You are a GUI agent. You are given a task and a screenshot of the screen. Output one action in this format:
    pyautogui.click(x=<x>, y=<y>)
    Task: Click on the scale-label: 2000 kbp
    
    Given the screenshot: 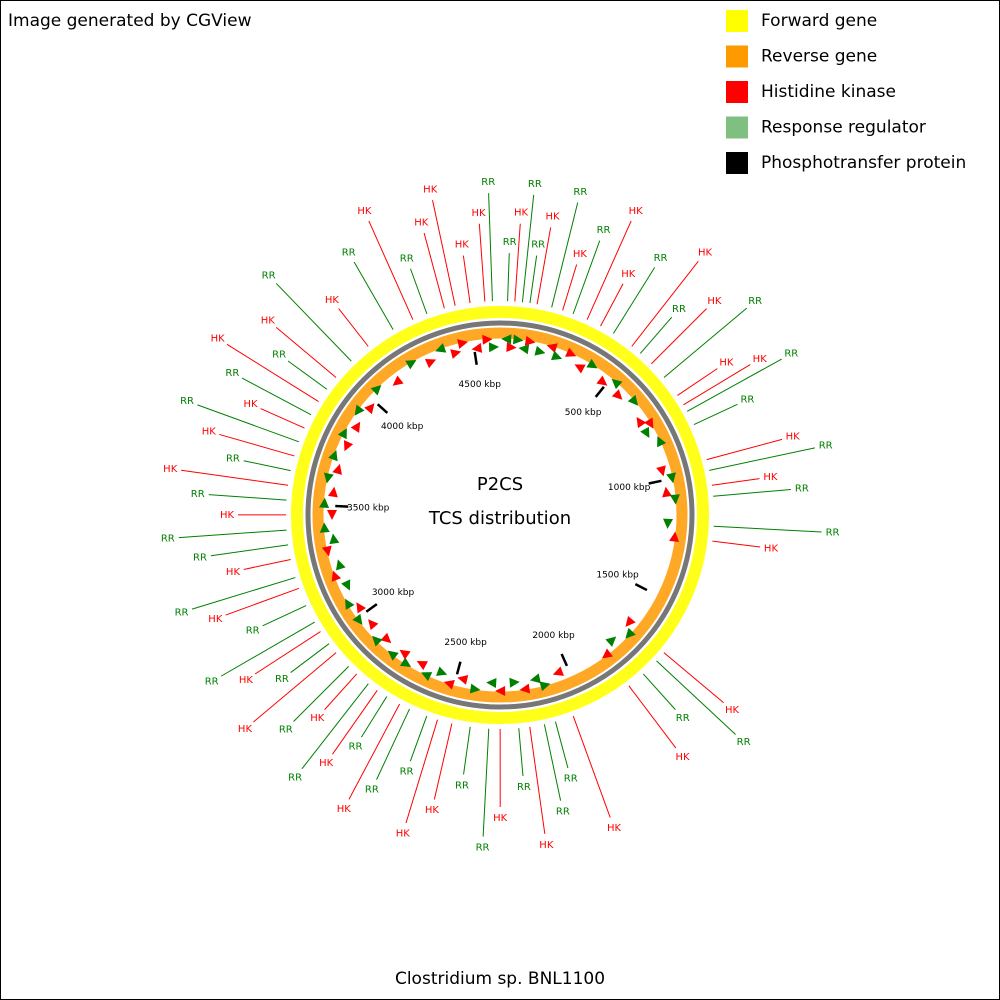 What is the action you would take?
    pyautogui.click(x=553, y=636)
    